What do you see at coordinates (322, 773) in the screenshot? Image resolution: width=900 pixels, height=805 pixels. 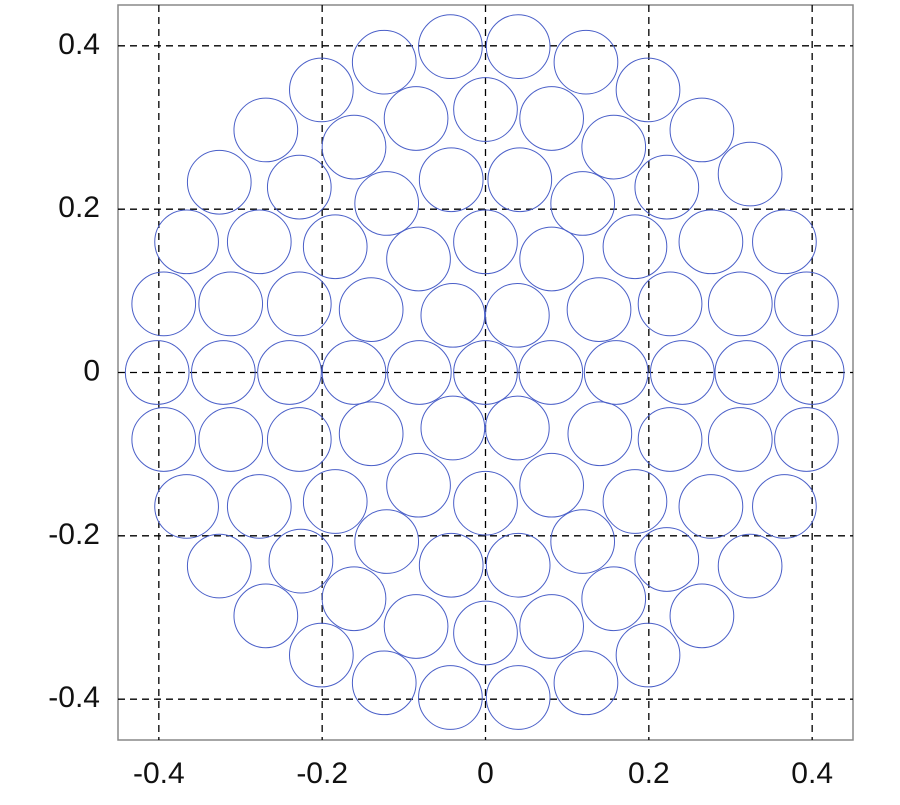 I see `x-tick-label: -0.2` at bounding box center [322, 773].